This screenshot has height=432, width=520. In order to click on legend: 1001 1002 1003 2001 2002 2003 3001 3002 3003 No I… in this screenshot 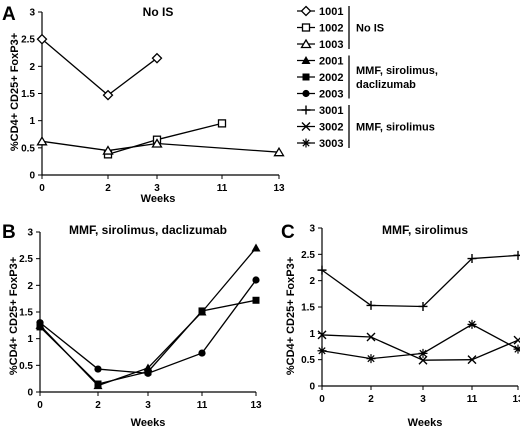, I will do `click(367, 77)`.